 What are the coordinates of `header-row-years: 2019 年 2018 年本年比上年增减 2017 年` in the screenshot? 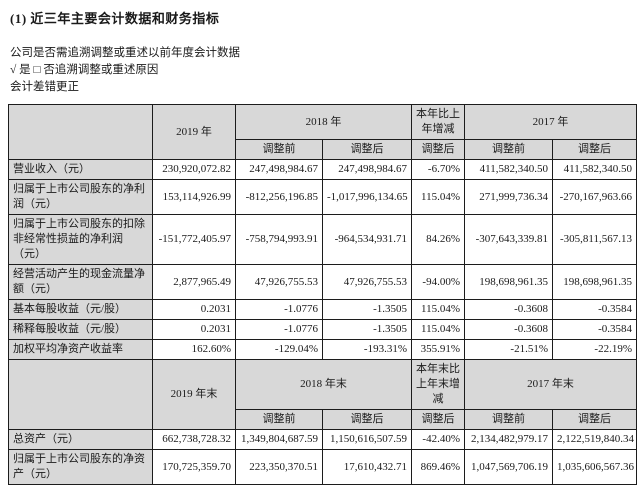 It's located at (322, 132).